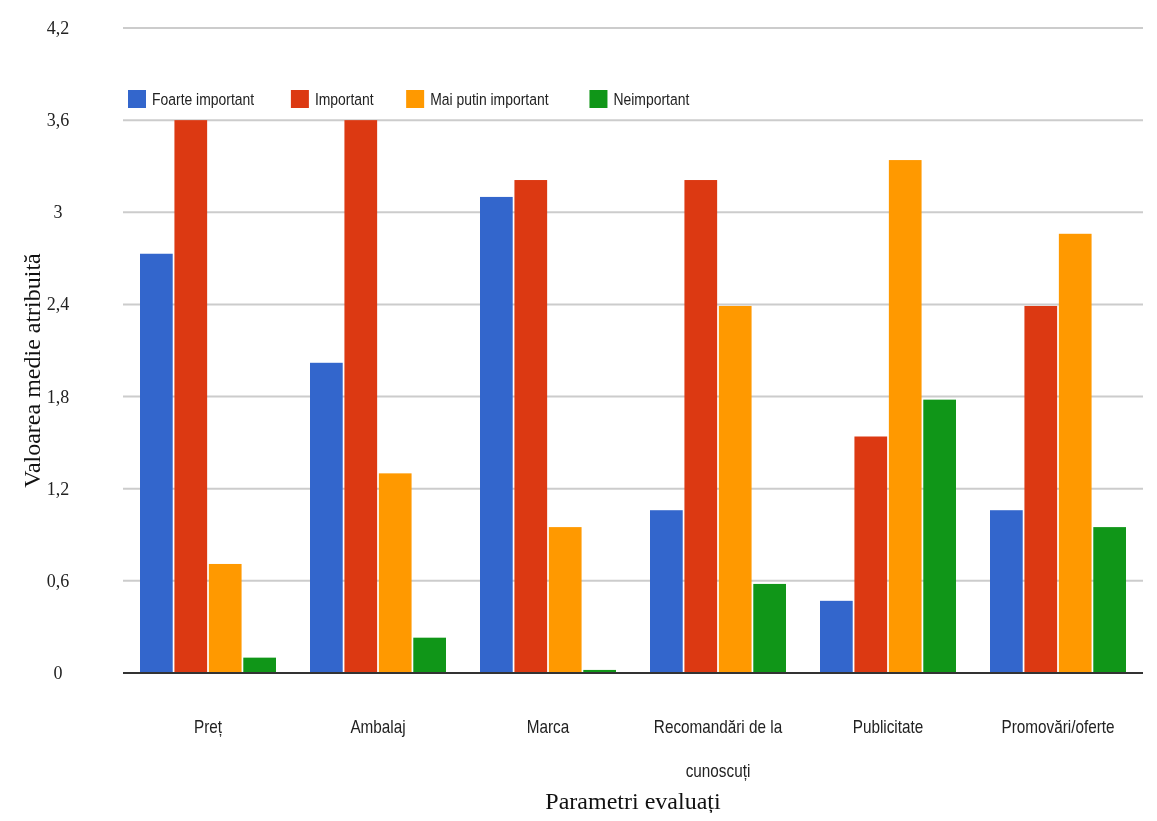  What do you see at coordinates (651, 99) in the screenshot?
I see `legend-label: Neimportant` at bounding box center [651, 99].